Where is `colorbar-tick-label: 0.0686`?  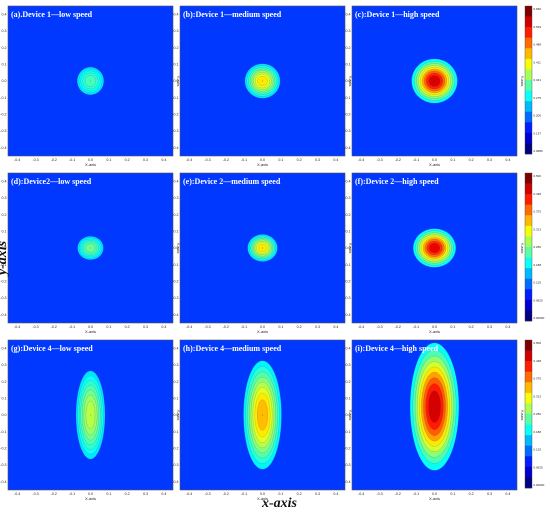 colorbar-tick-label: 0.0686 is located at coordinates (539, 151).